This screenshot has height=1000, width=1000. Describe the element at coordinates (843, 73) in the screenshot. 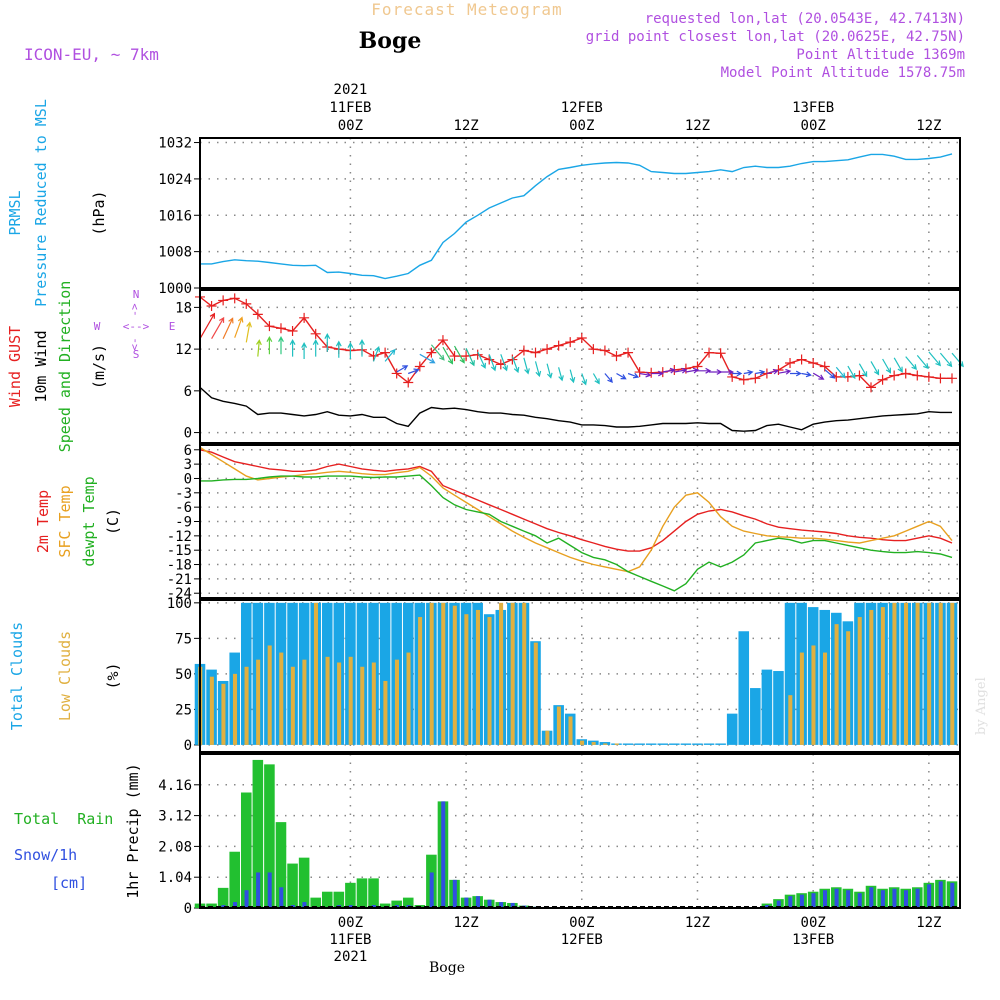

I see `model-altitude: Model Point Altitude 1578.75m` at that location.